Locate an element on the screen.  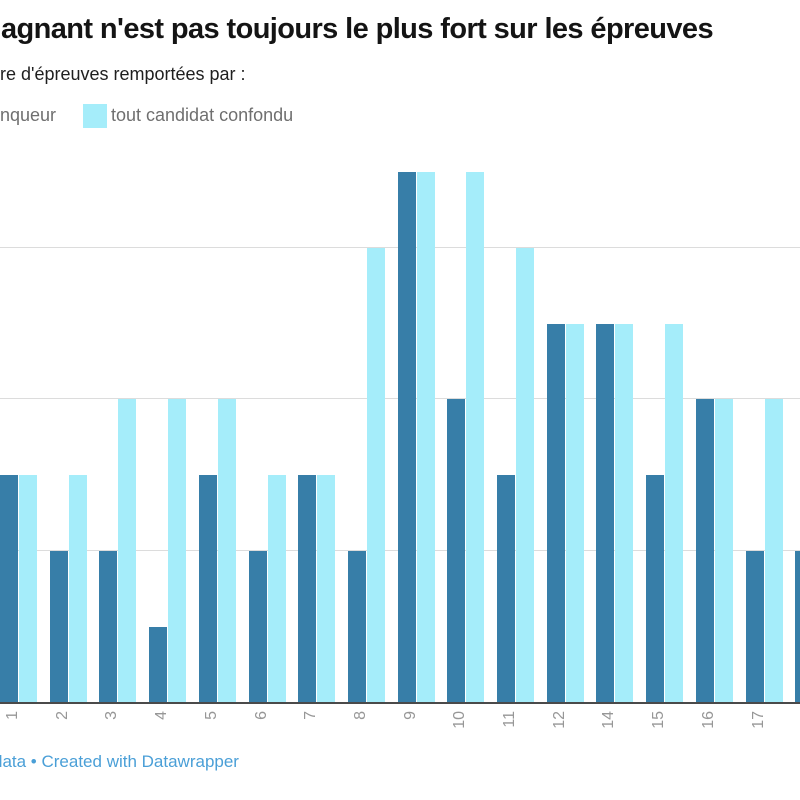
x-tick-label-8: 8 is located at coordinates (360, 715).